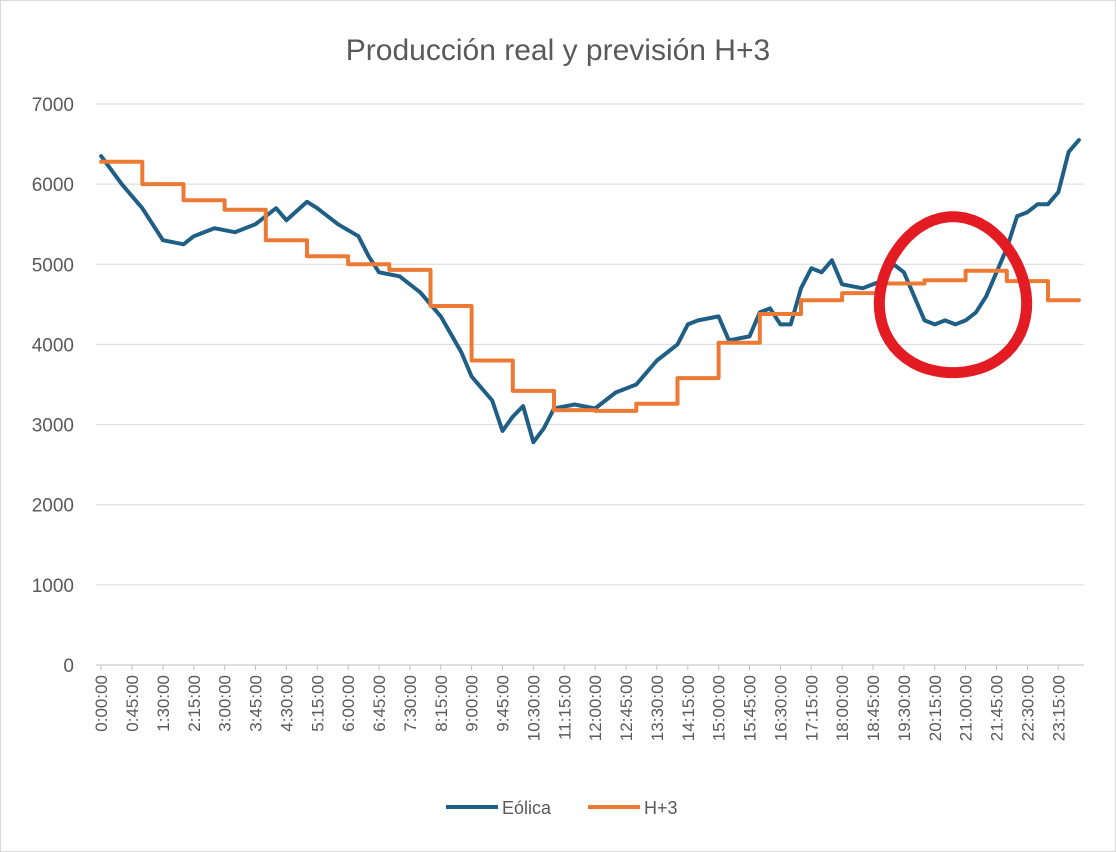 This screenshot has height=852, width=1116. What do you see at coordinates (53, 105) in the screenshot?
I see `y-tick-label: 7000` at bounding box center [53, 105].